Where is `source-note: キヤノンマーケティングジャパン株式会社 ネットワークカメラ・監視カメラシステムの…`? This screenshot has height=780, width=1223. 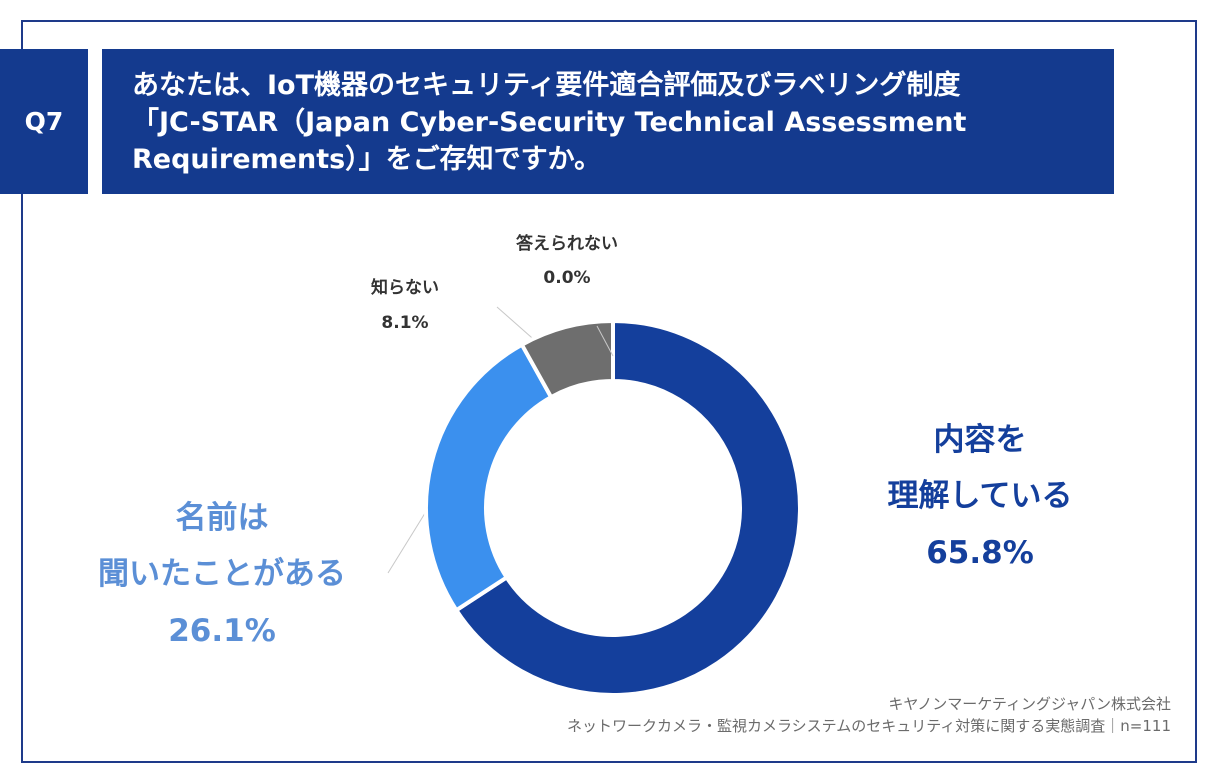
source-note: キヤノンマーケティングジャパン株式会社 ネットワークカメラ・監視カメラシステムの… is located at coordinates (869, 715).